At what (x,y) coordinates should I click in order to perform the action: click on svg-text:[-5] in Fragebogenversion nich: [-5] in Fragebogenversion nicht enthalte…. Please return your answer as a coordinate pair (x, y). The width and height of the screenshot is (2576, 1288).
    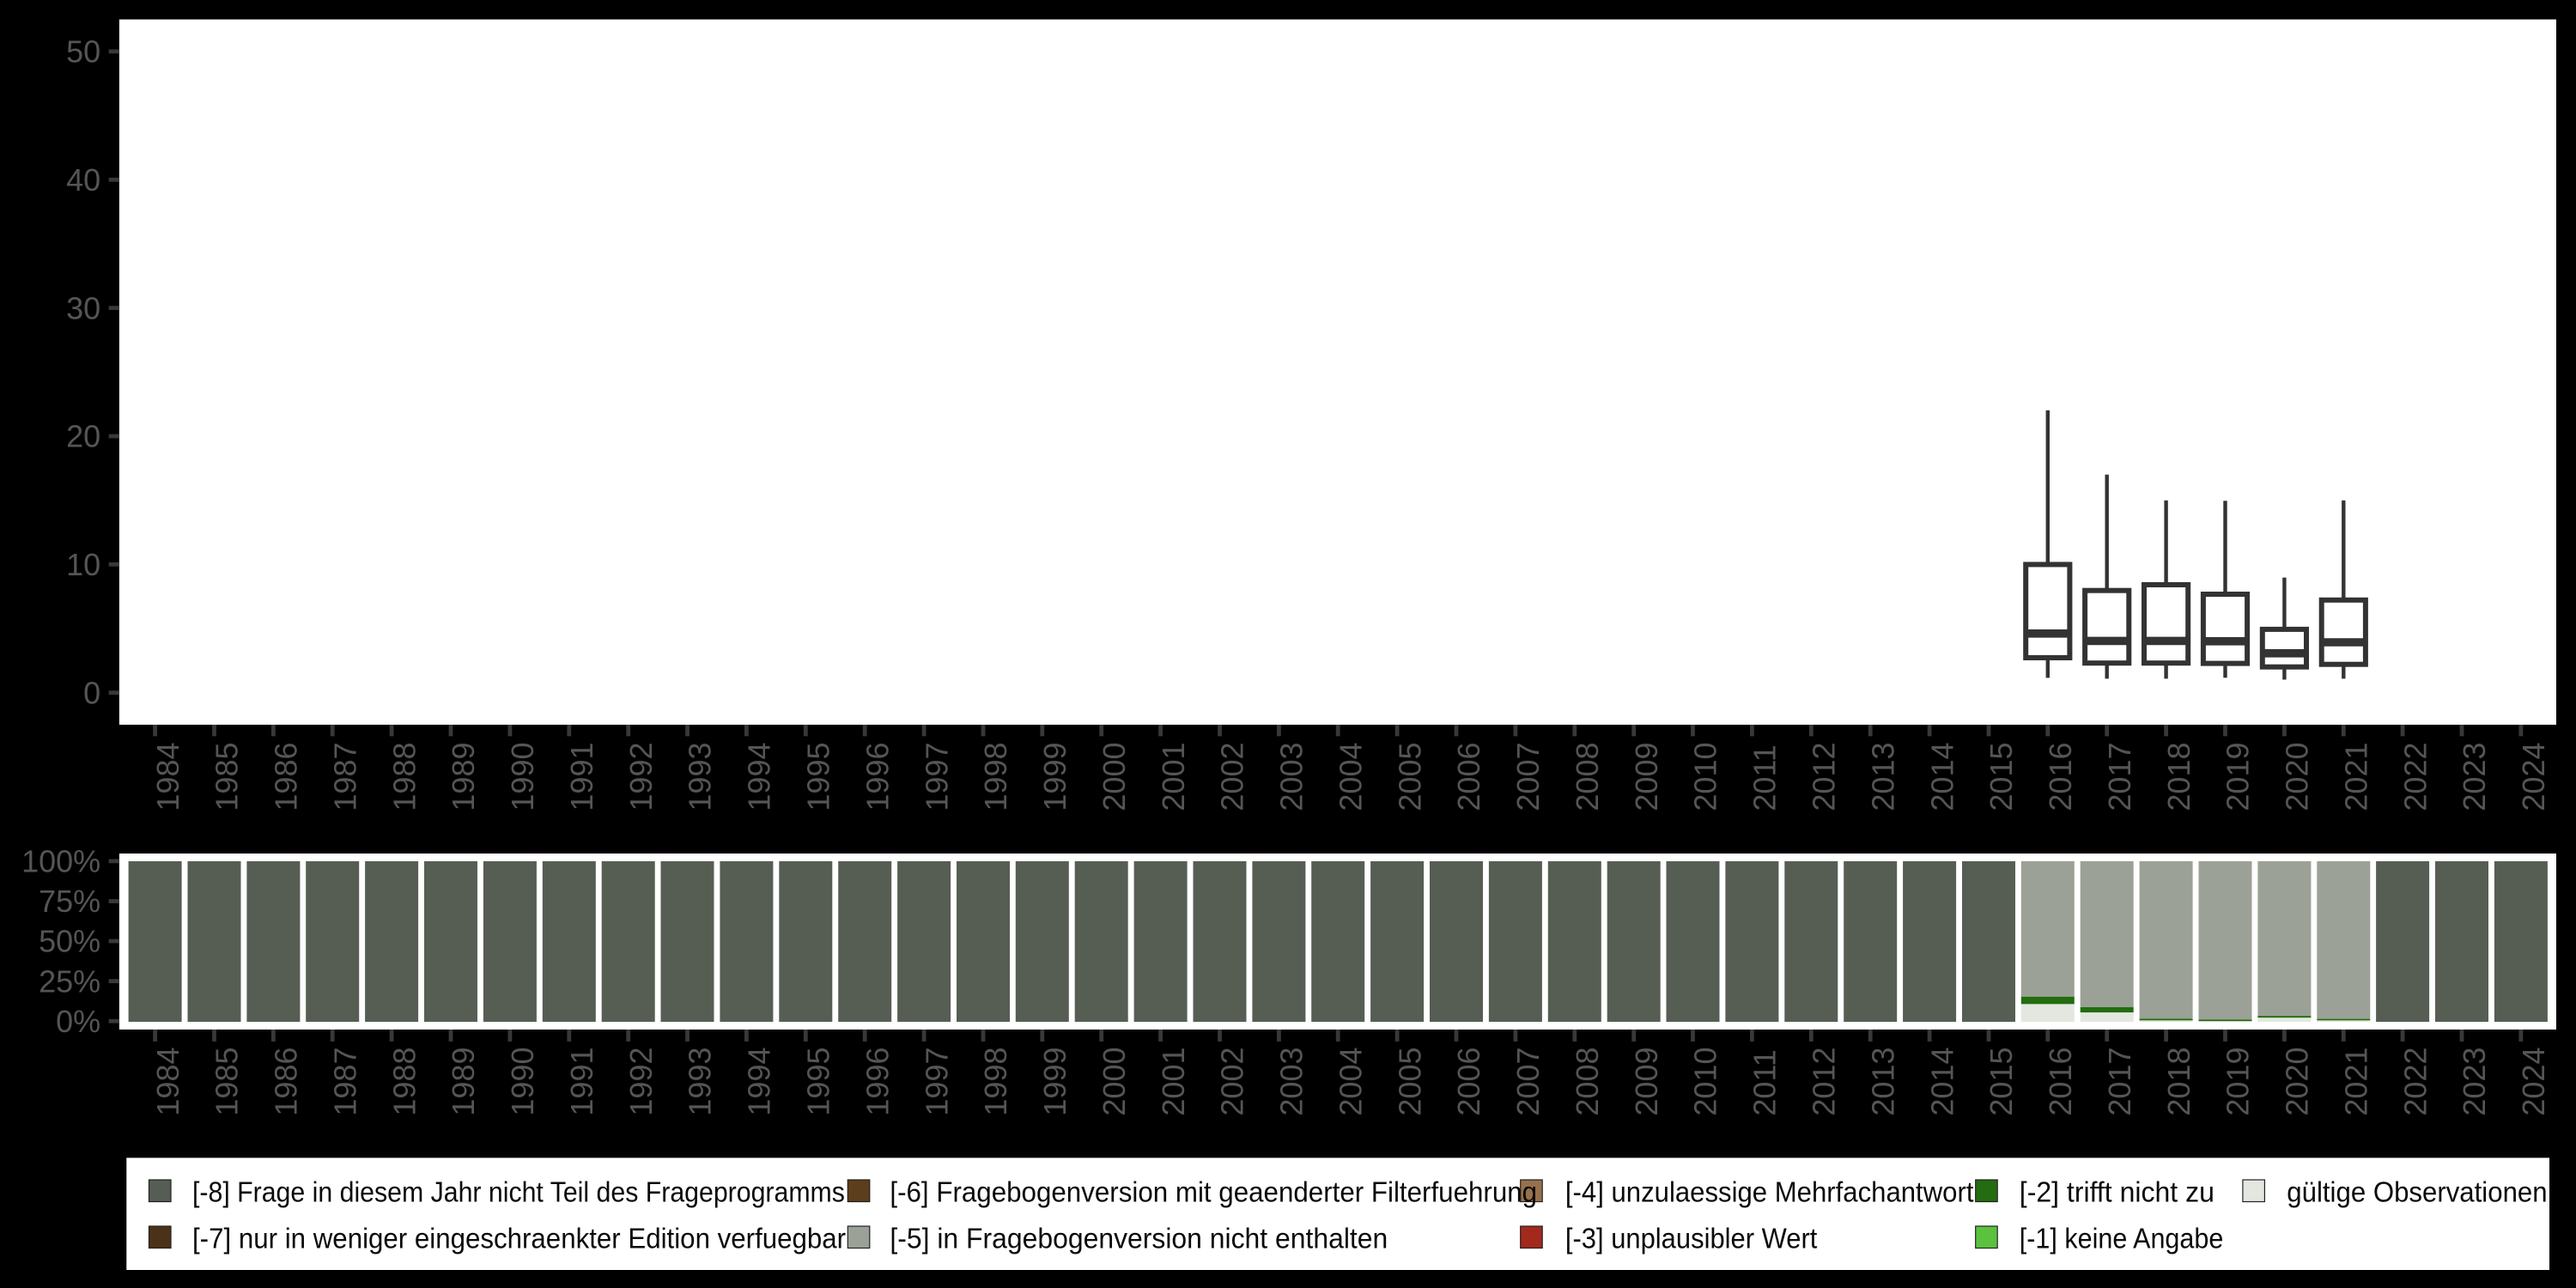
    Looking at the image, I should click on (1139, 1239).